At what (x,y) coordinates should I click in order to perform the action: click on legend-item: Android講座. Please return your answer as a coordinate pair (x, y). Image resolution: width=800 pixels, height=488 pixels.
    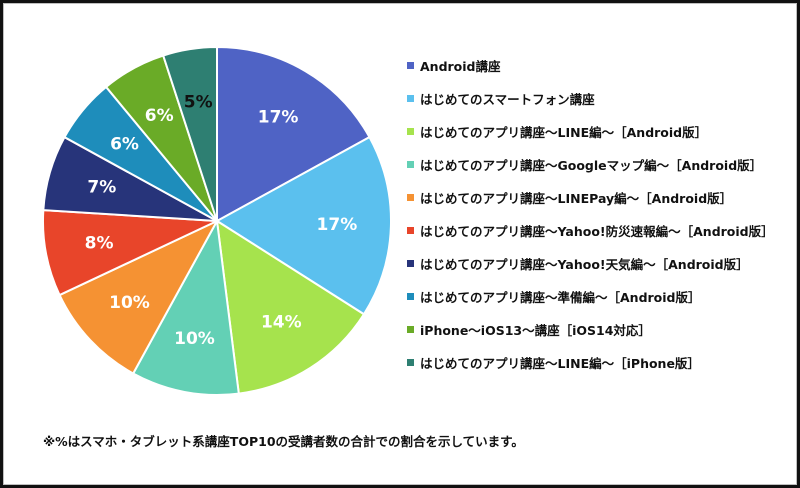
    Looking at the image, I should click on (590, 65).